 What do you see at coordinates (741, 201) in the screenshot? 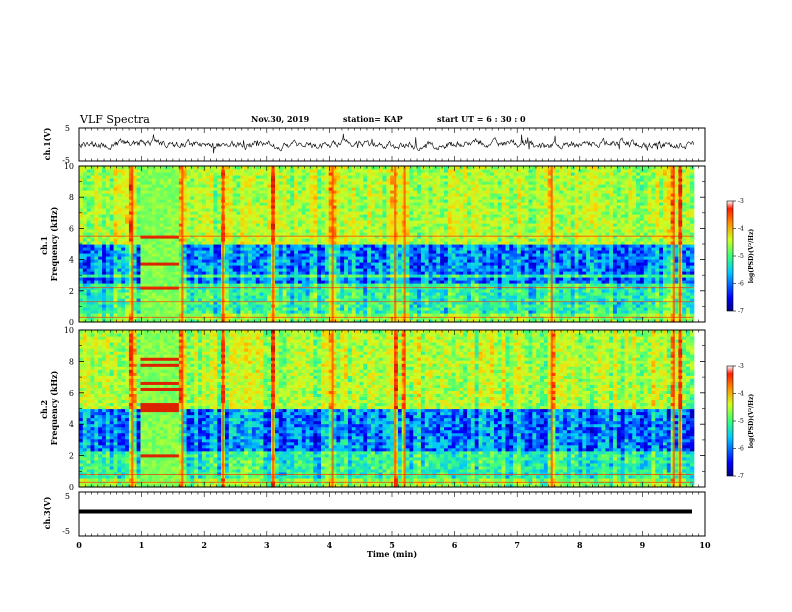
I see `cbar1-ticks-label: -3` at bounding box center [741, 201].